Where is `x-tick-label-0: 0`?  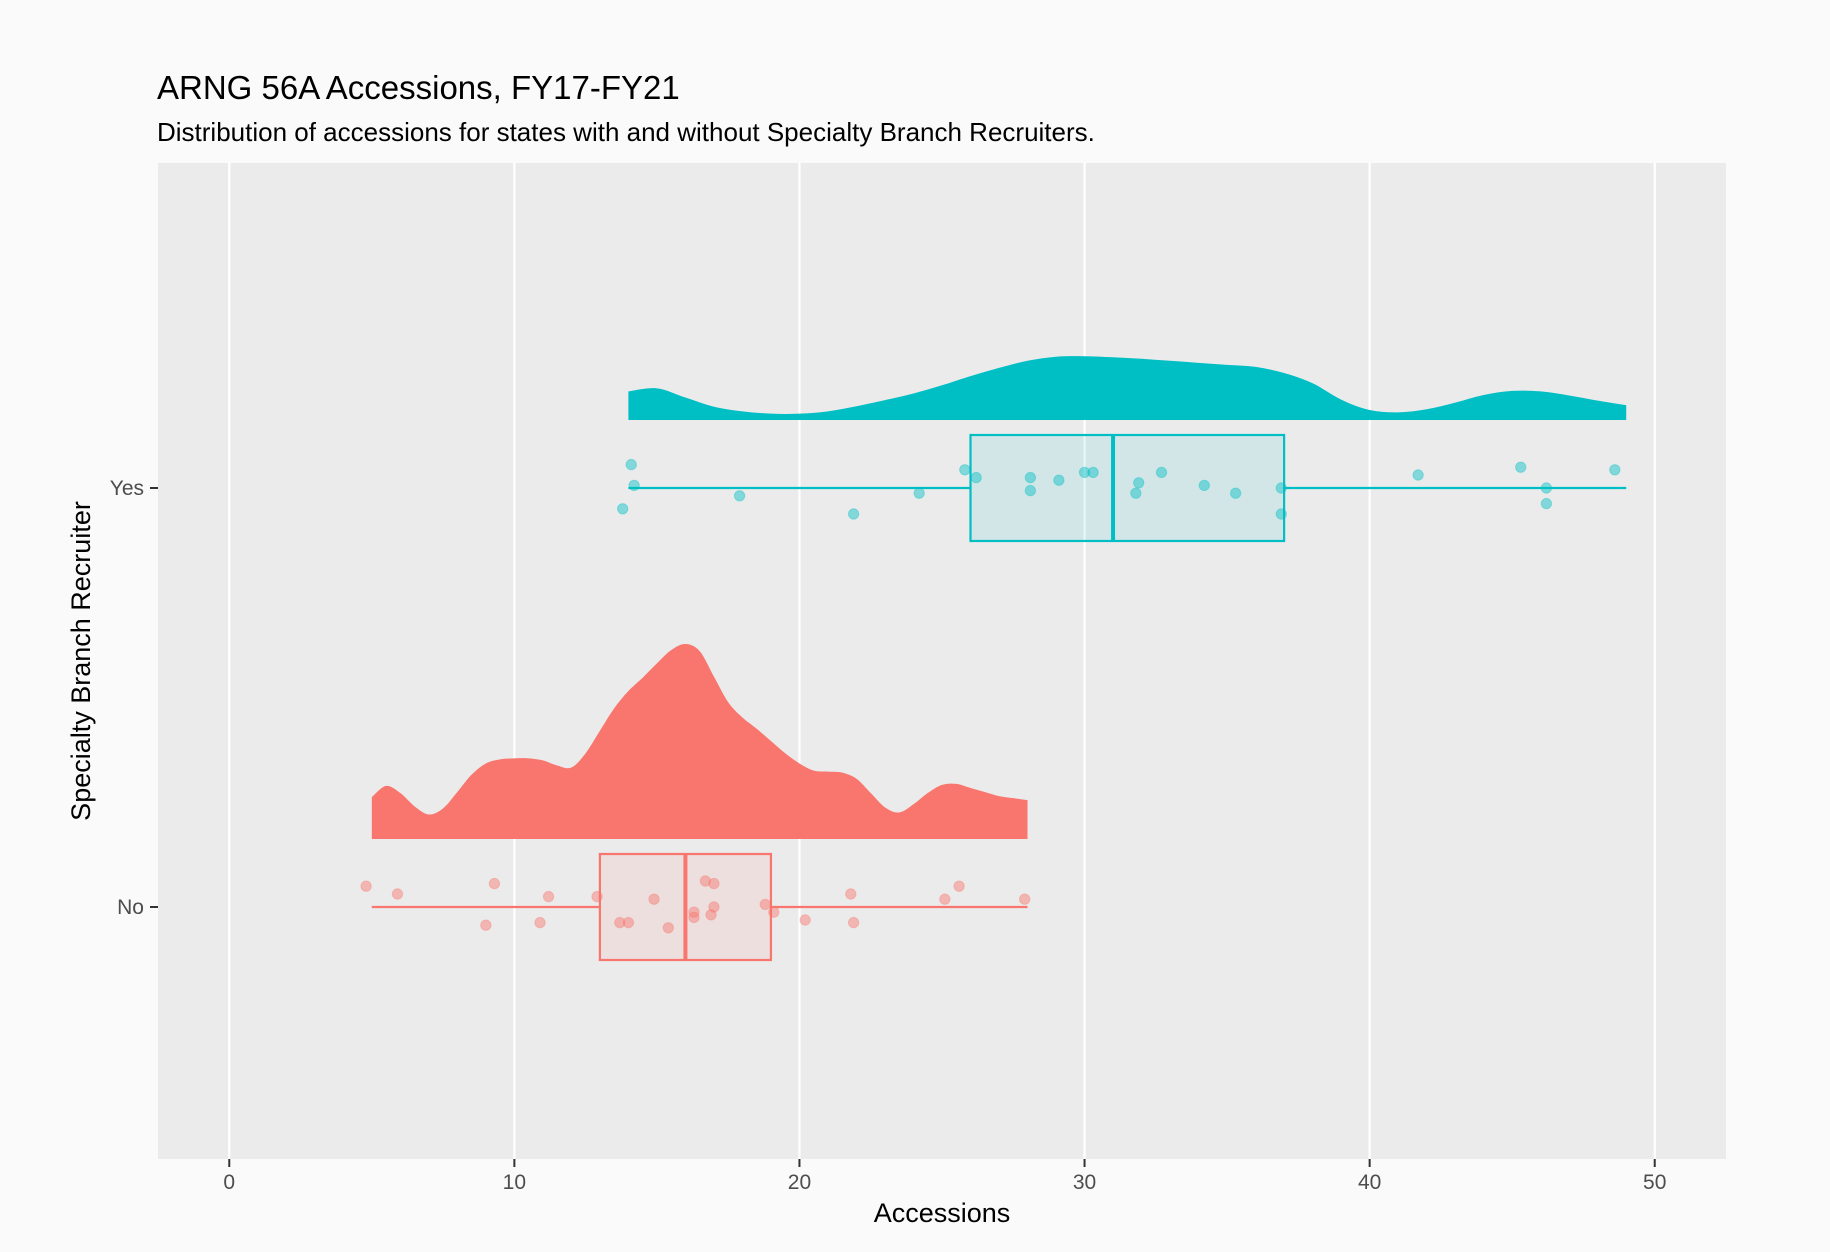 x-tick-label-0: 0 is located at coordinates (229, 1182).